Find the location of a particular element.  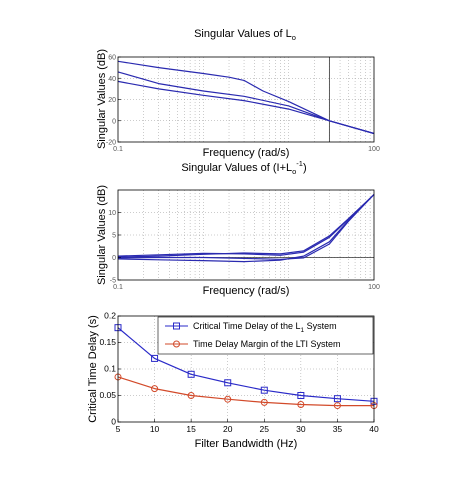

y-tick-label: 60 is located at coordinates (112, 58).